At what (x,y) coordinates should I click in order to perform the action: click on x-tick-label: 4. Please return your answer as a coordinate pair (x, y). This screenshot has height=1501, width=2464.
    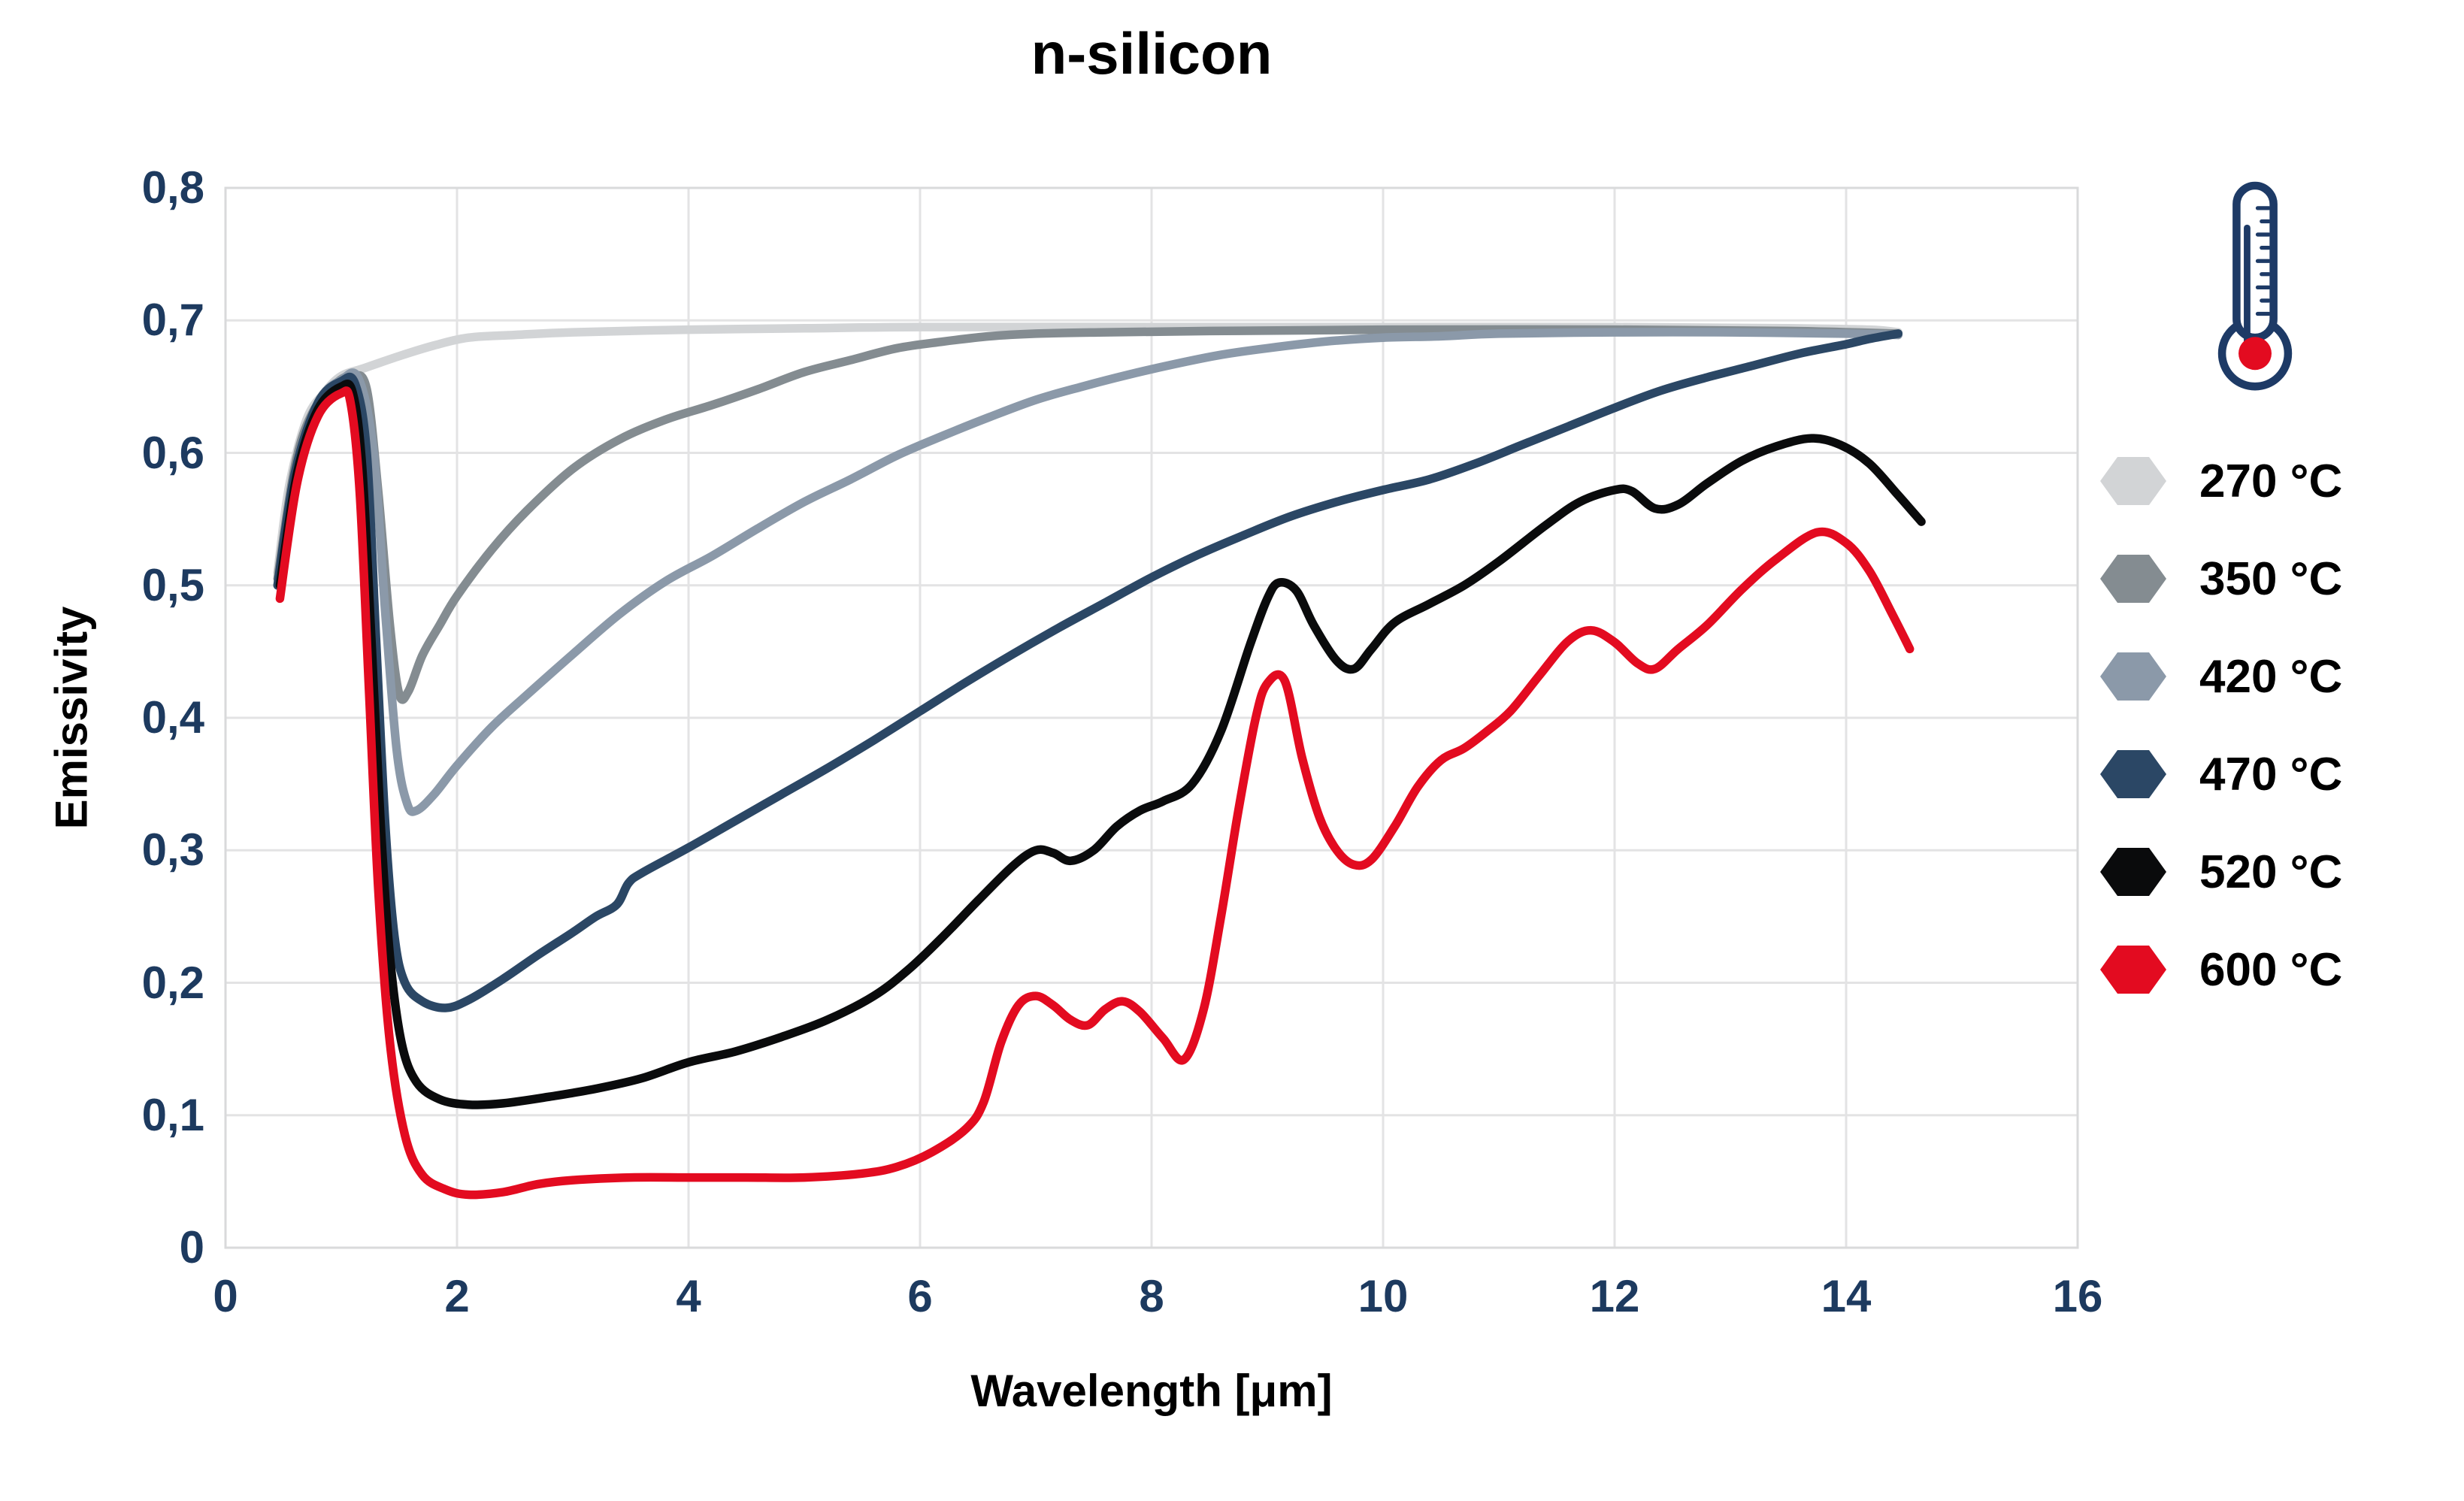
    Looking at the image, I should click on (688, 1296).